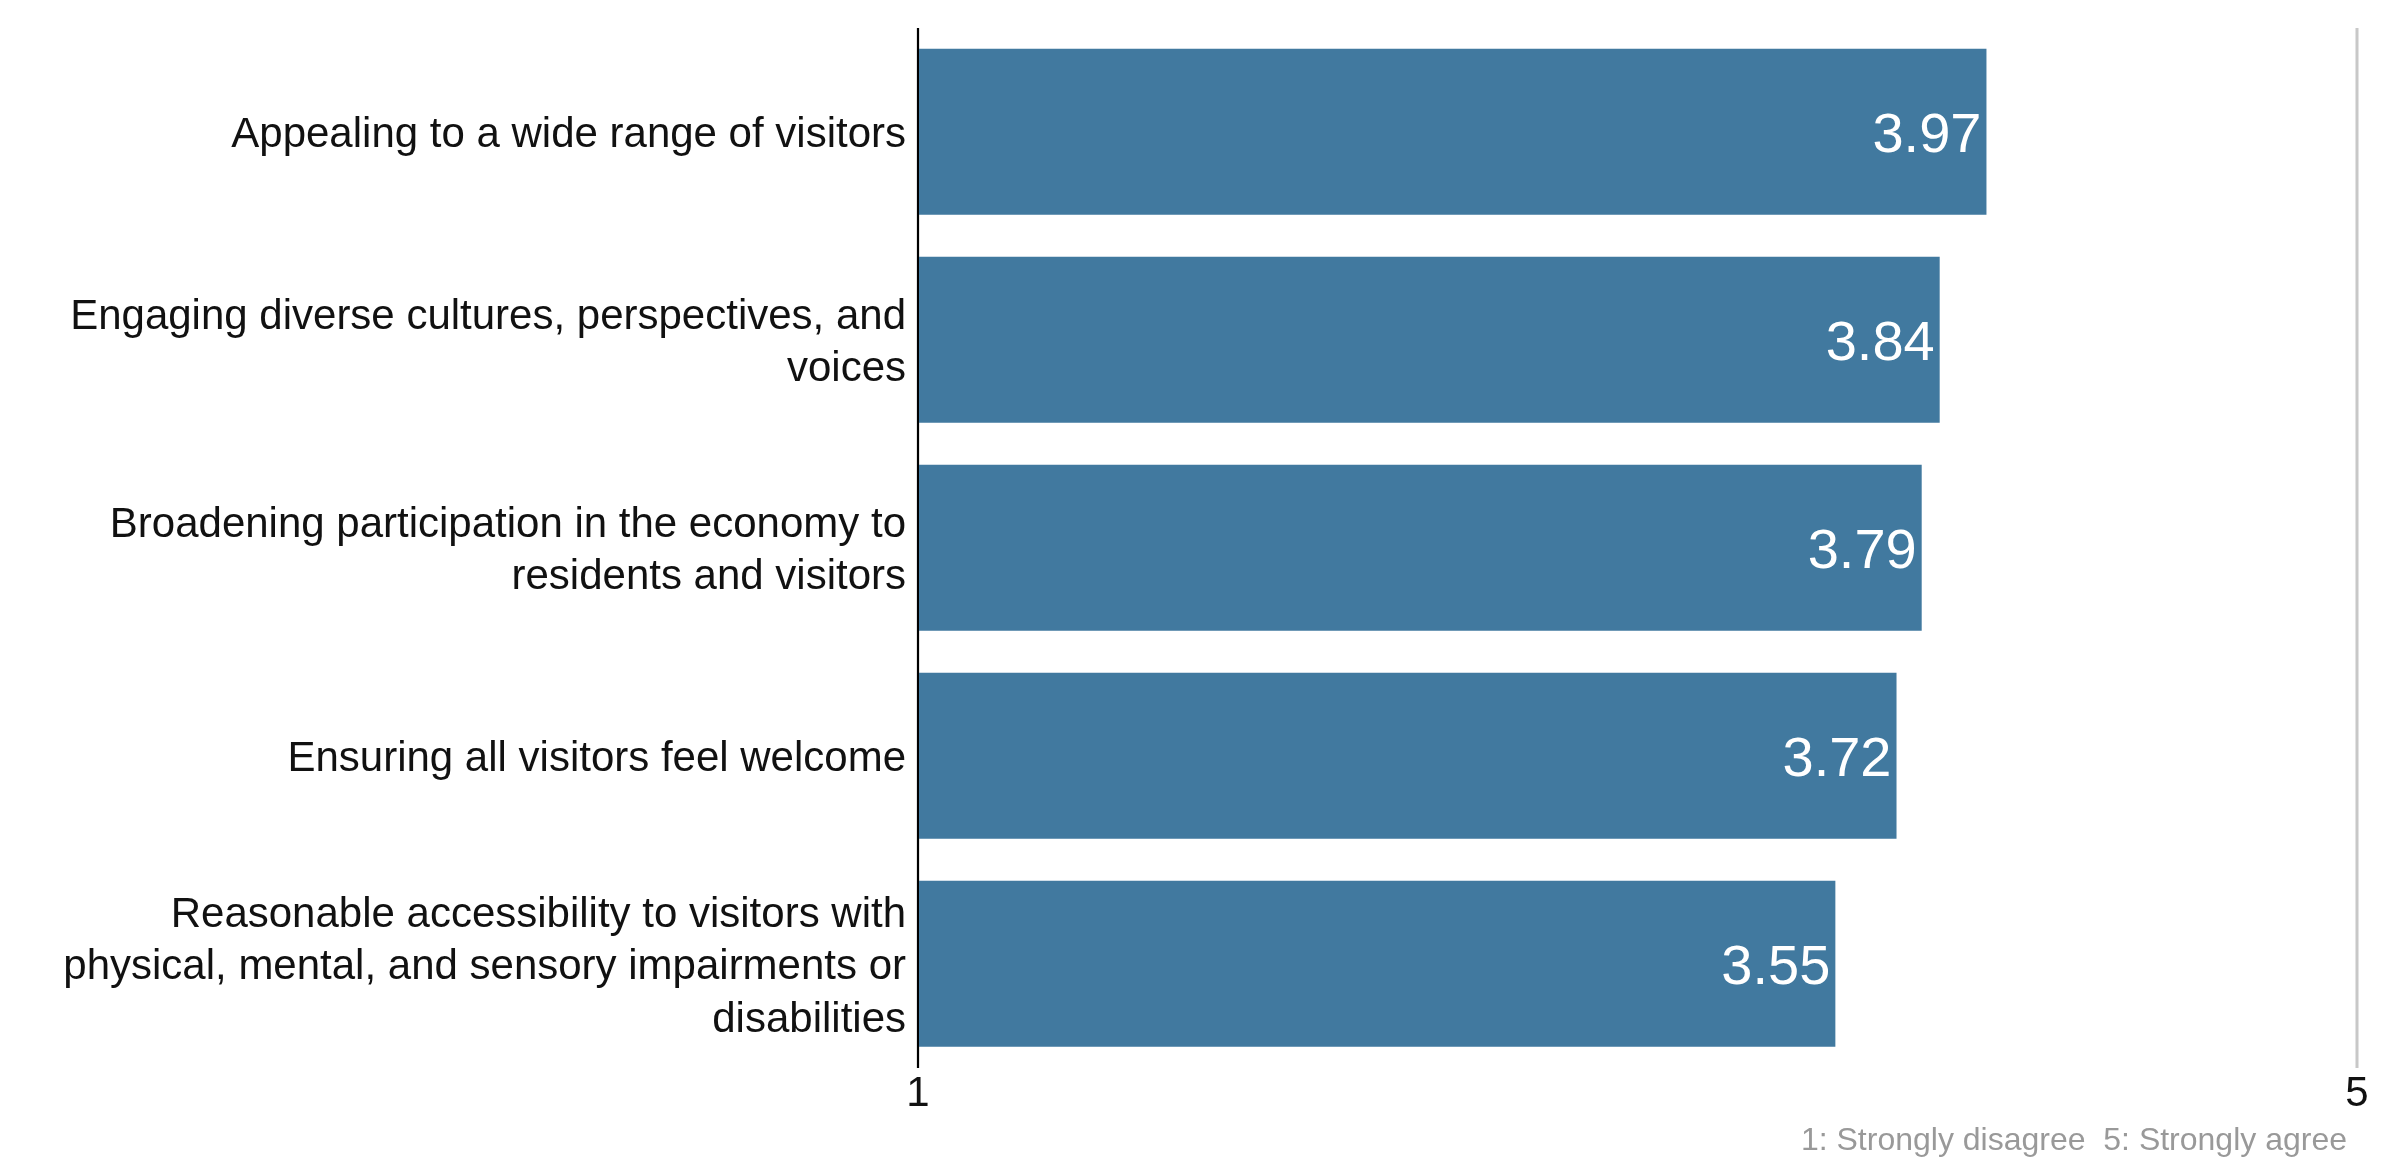  I want to click on y-tick-label: Broadening participation in the economy to residents and visitors, so click(507, 548).